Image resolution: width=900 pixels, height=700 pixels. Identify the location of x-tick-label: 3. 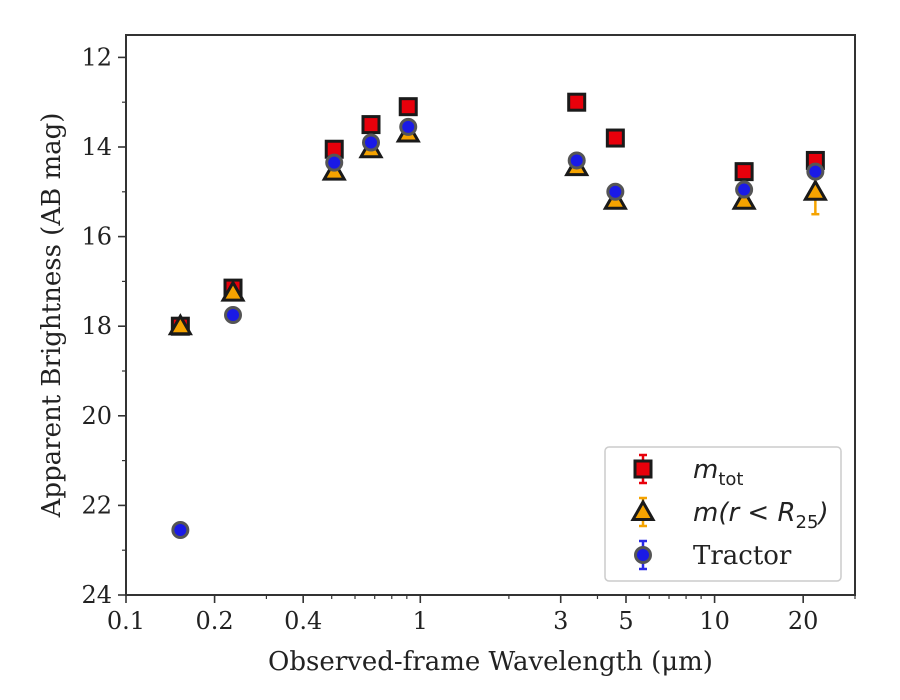
(560, 621).